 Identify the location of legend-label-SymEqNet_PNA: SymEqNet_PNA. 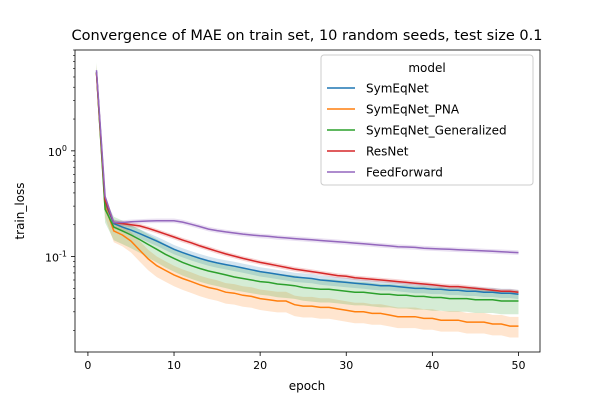
(413, 110).